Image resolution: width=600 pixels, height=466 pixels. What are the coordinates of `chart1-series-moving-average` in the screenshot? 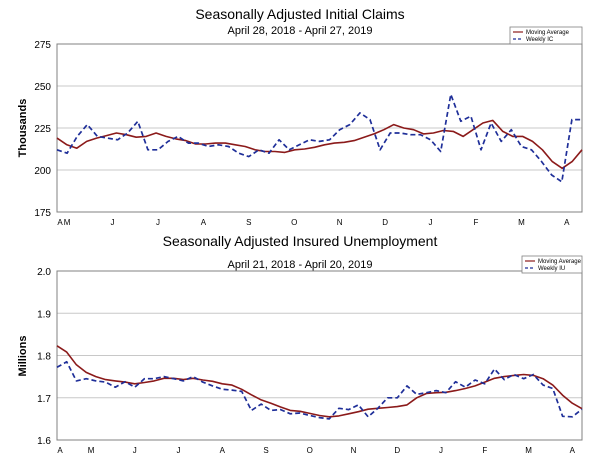 It's located at (319, 144).